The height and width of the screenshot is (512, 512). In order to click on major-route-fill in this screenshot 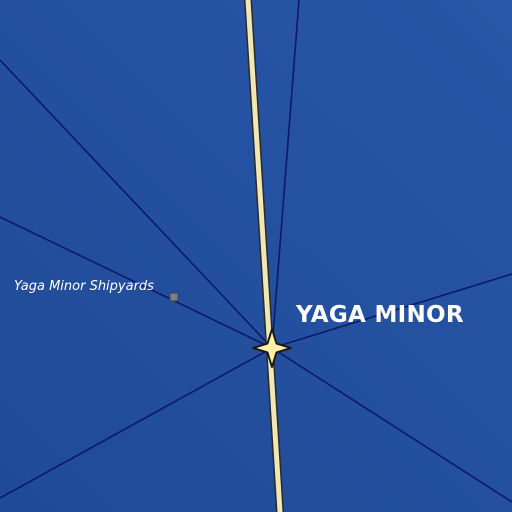, I will do `click(264, 256)`.